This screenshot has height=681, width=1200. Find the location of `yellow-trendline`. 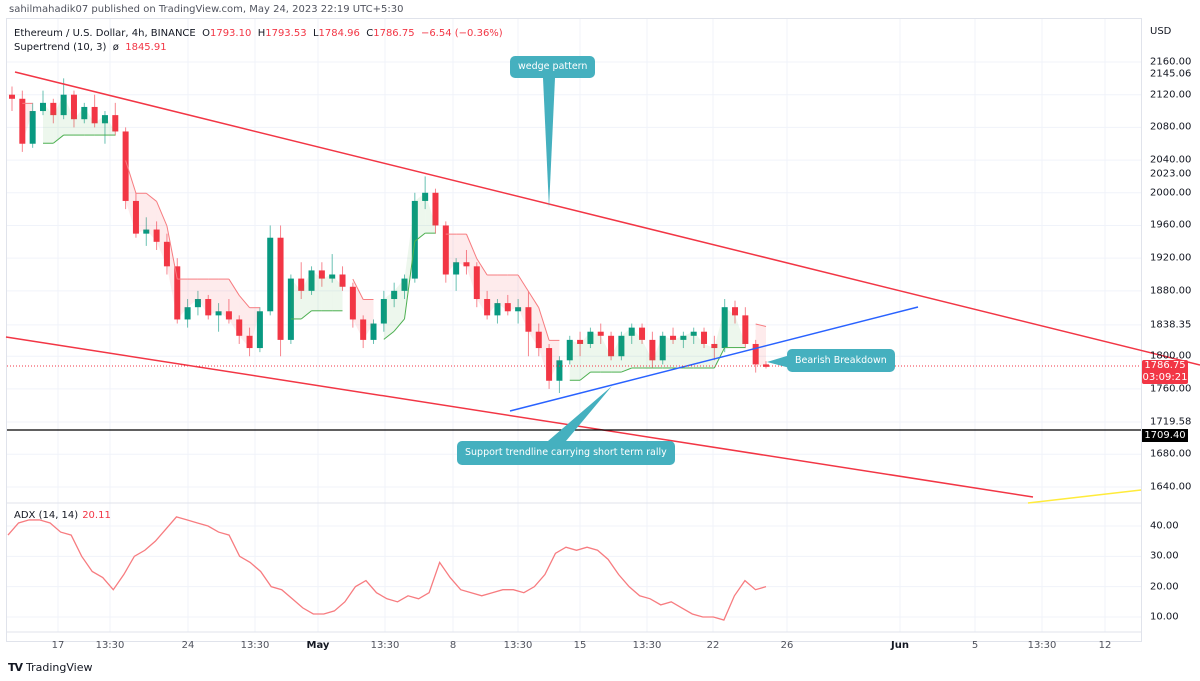

yellow-trendline is located at coordinates (1084, 496).